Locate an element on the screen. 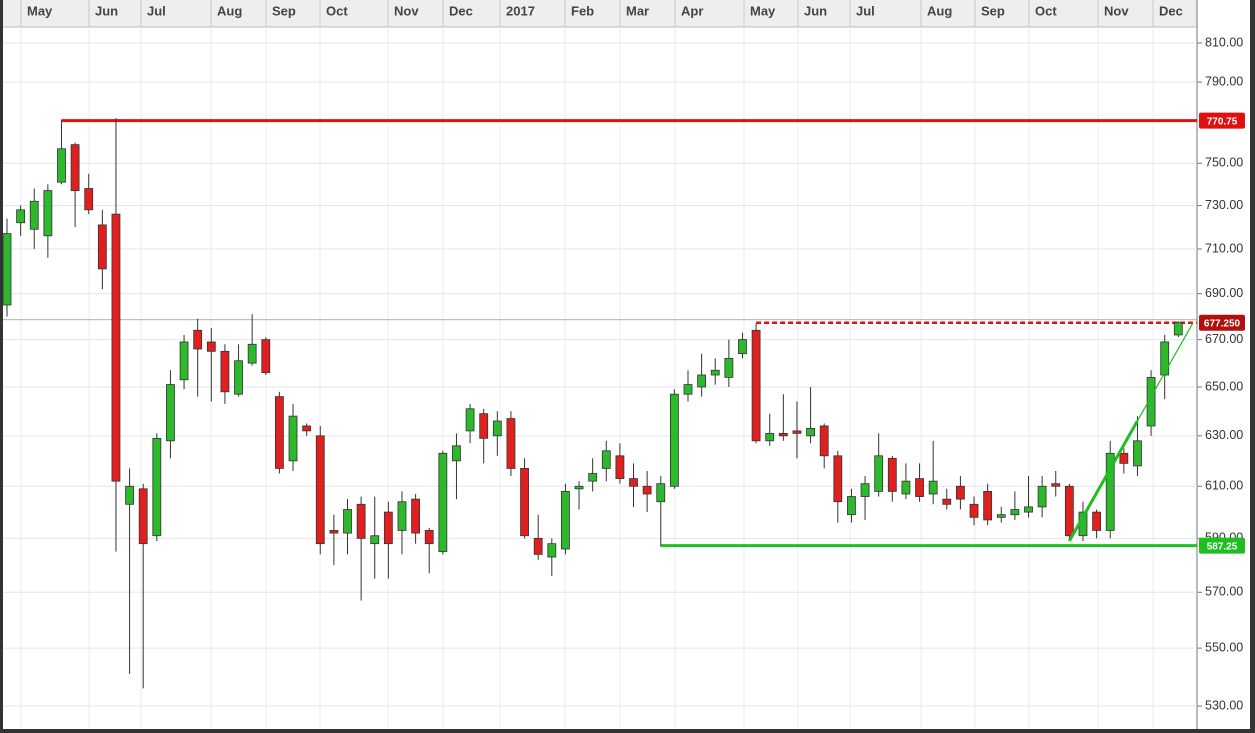 The image size is (1255, 733). y-tick-label: 790.00 is located at coordinates (1224, 81).